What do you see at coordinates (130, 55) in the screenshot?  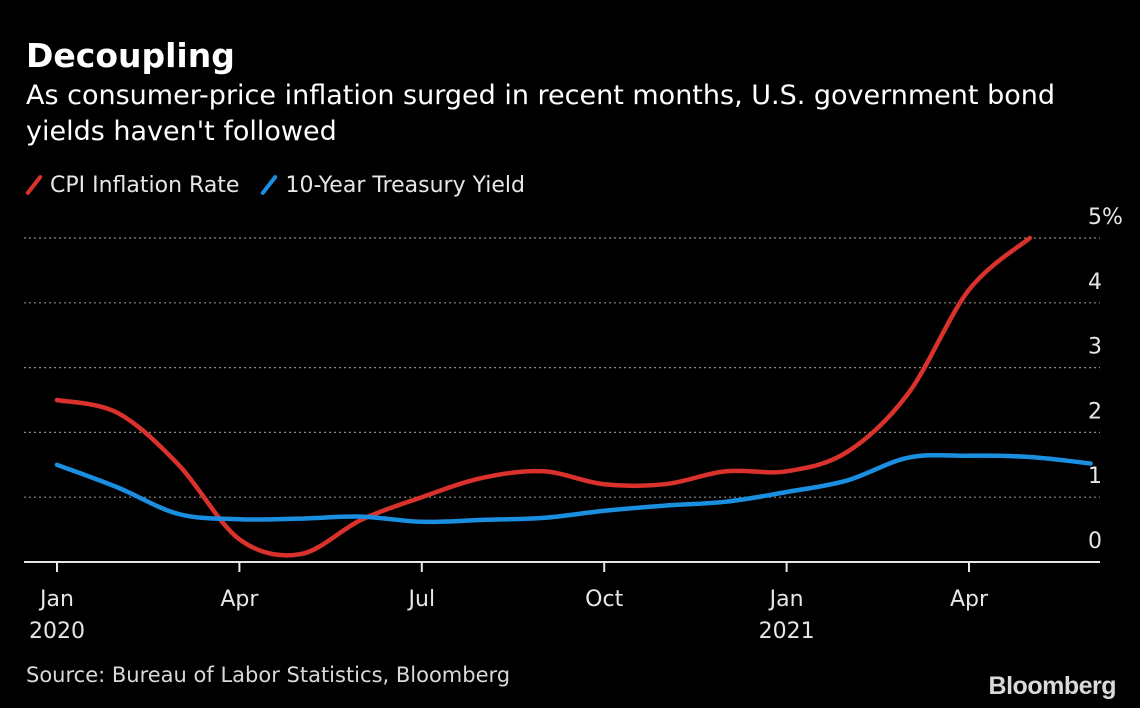 I see `chart-title: Decoupling` at bounding box center [130, 55].